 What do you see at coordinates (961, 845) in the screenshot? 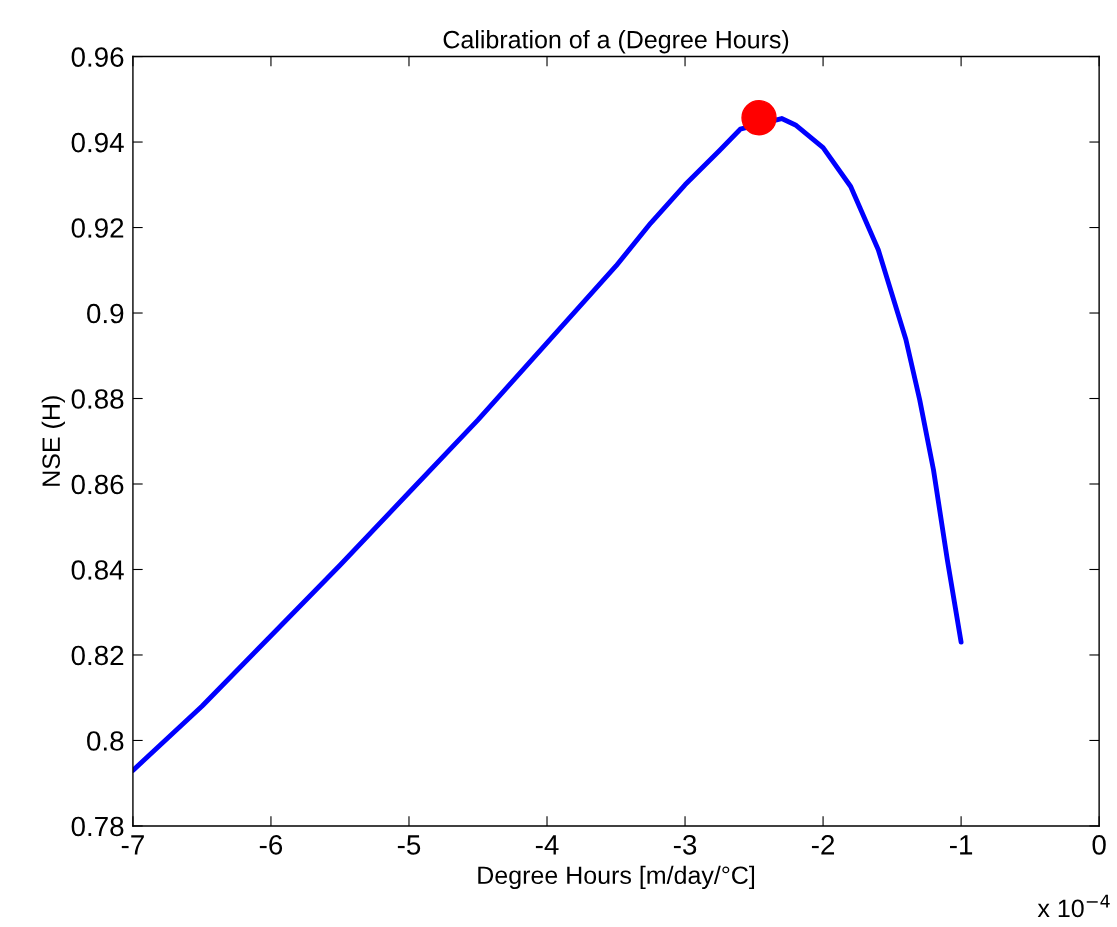
I see `x-tick-label: -1` at bounding box center [961, 845].